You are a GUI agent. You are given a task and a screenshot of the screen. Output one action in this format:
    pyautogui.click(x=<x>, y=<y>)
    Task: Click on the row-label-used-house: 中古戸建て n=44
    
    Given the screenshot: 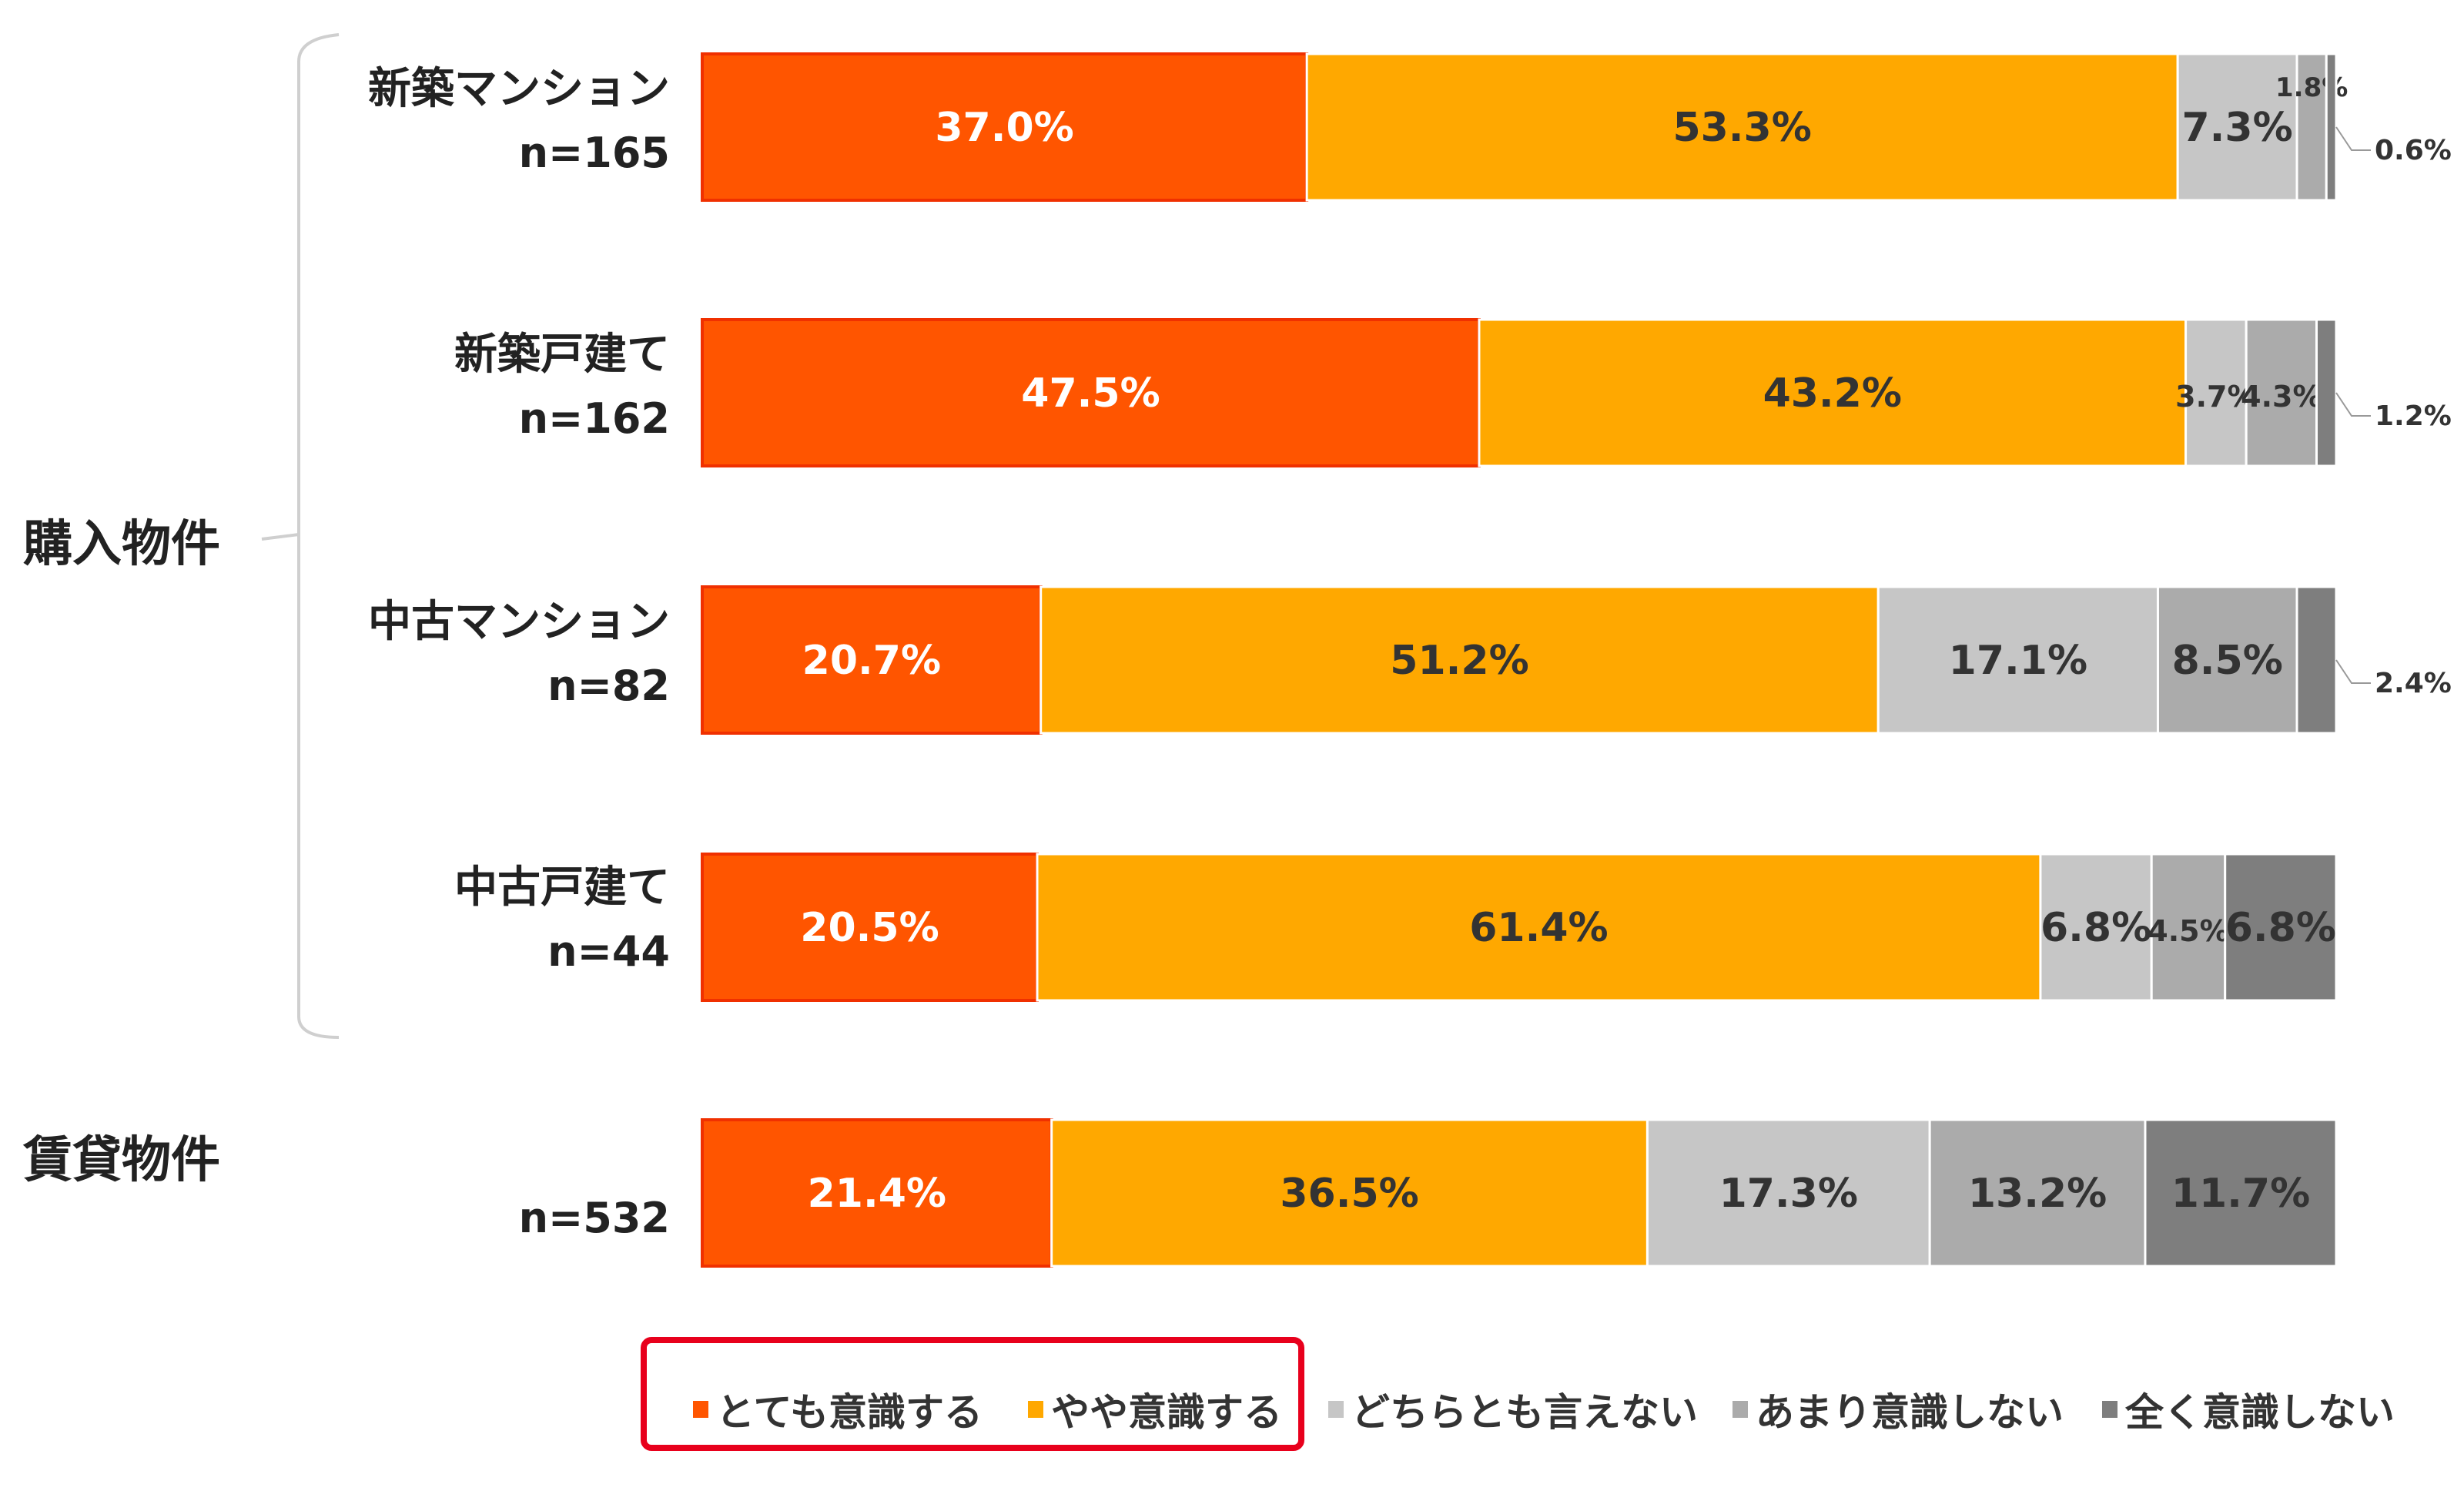 What is the action you would take?
    pyautogui.click(x=562, y=919)
    